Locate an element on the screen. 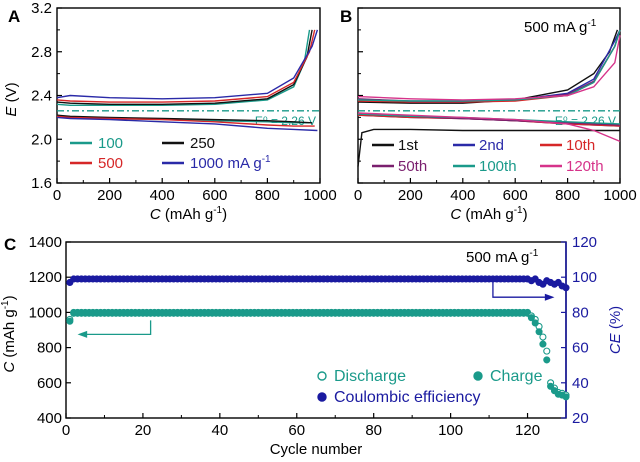 The width and height of the screenshot is (640, 462). x-tick-label: 120 is located at coordinates (527, 430).